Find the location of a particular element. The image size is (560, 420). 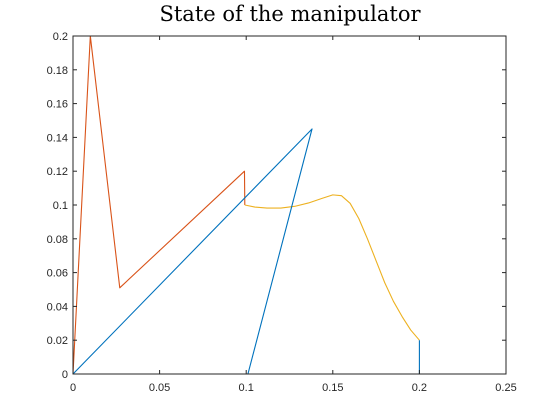

x-tick-label: 0.2 is located at coordinates (419, 388).